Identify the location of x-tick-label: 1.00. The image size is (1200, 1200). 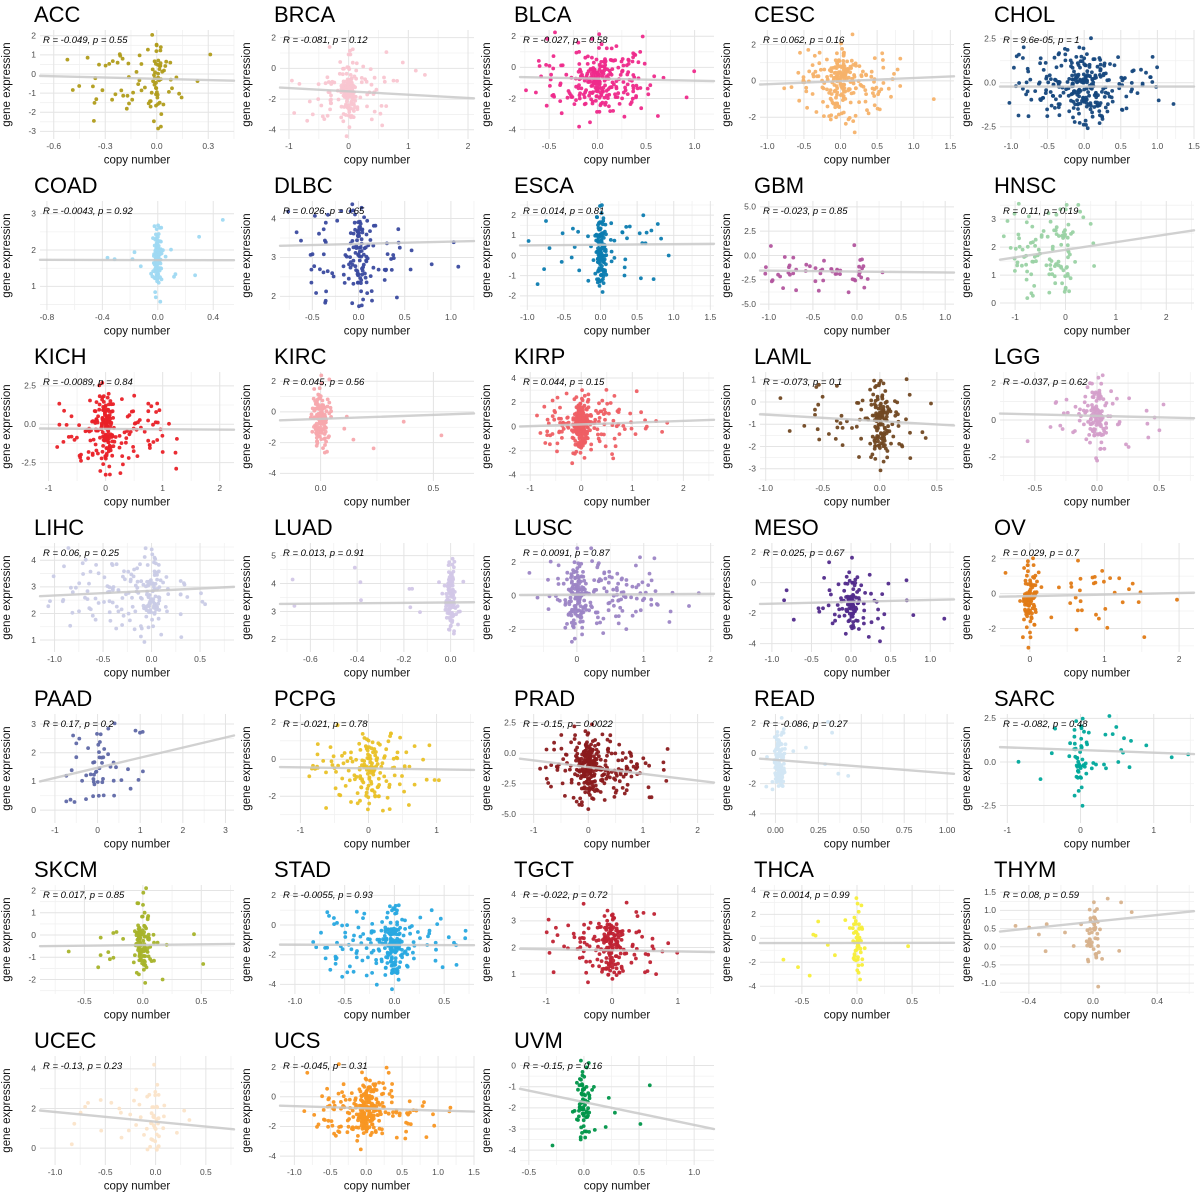
(947, 830).